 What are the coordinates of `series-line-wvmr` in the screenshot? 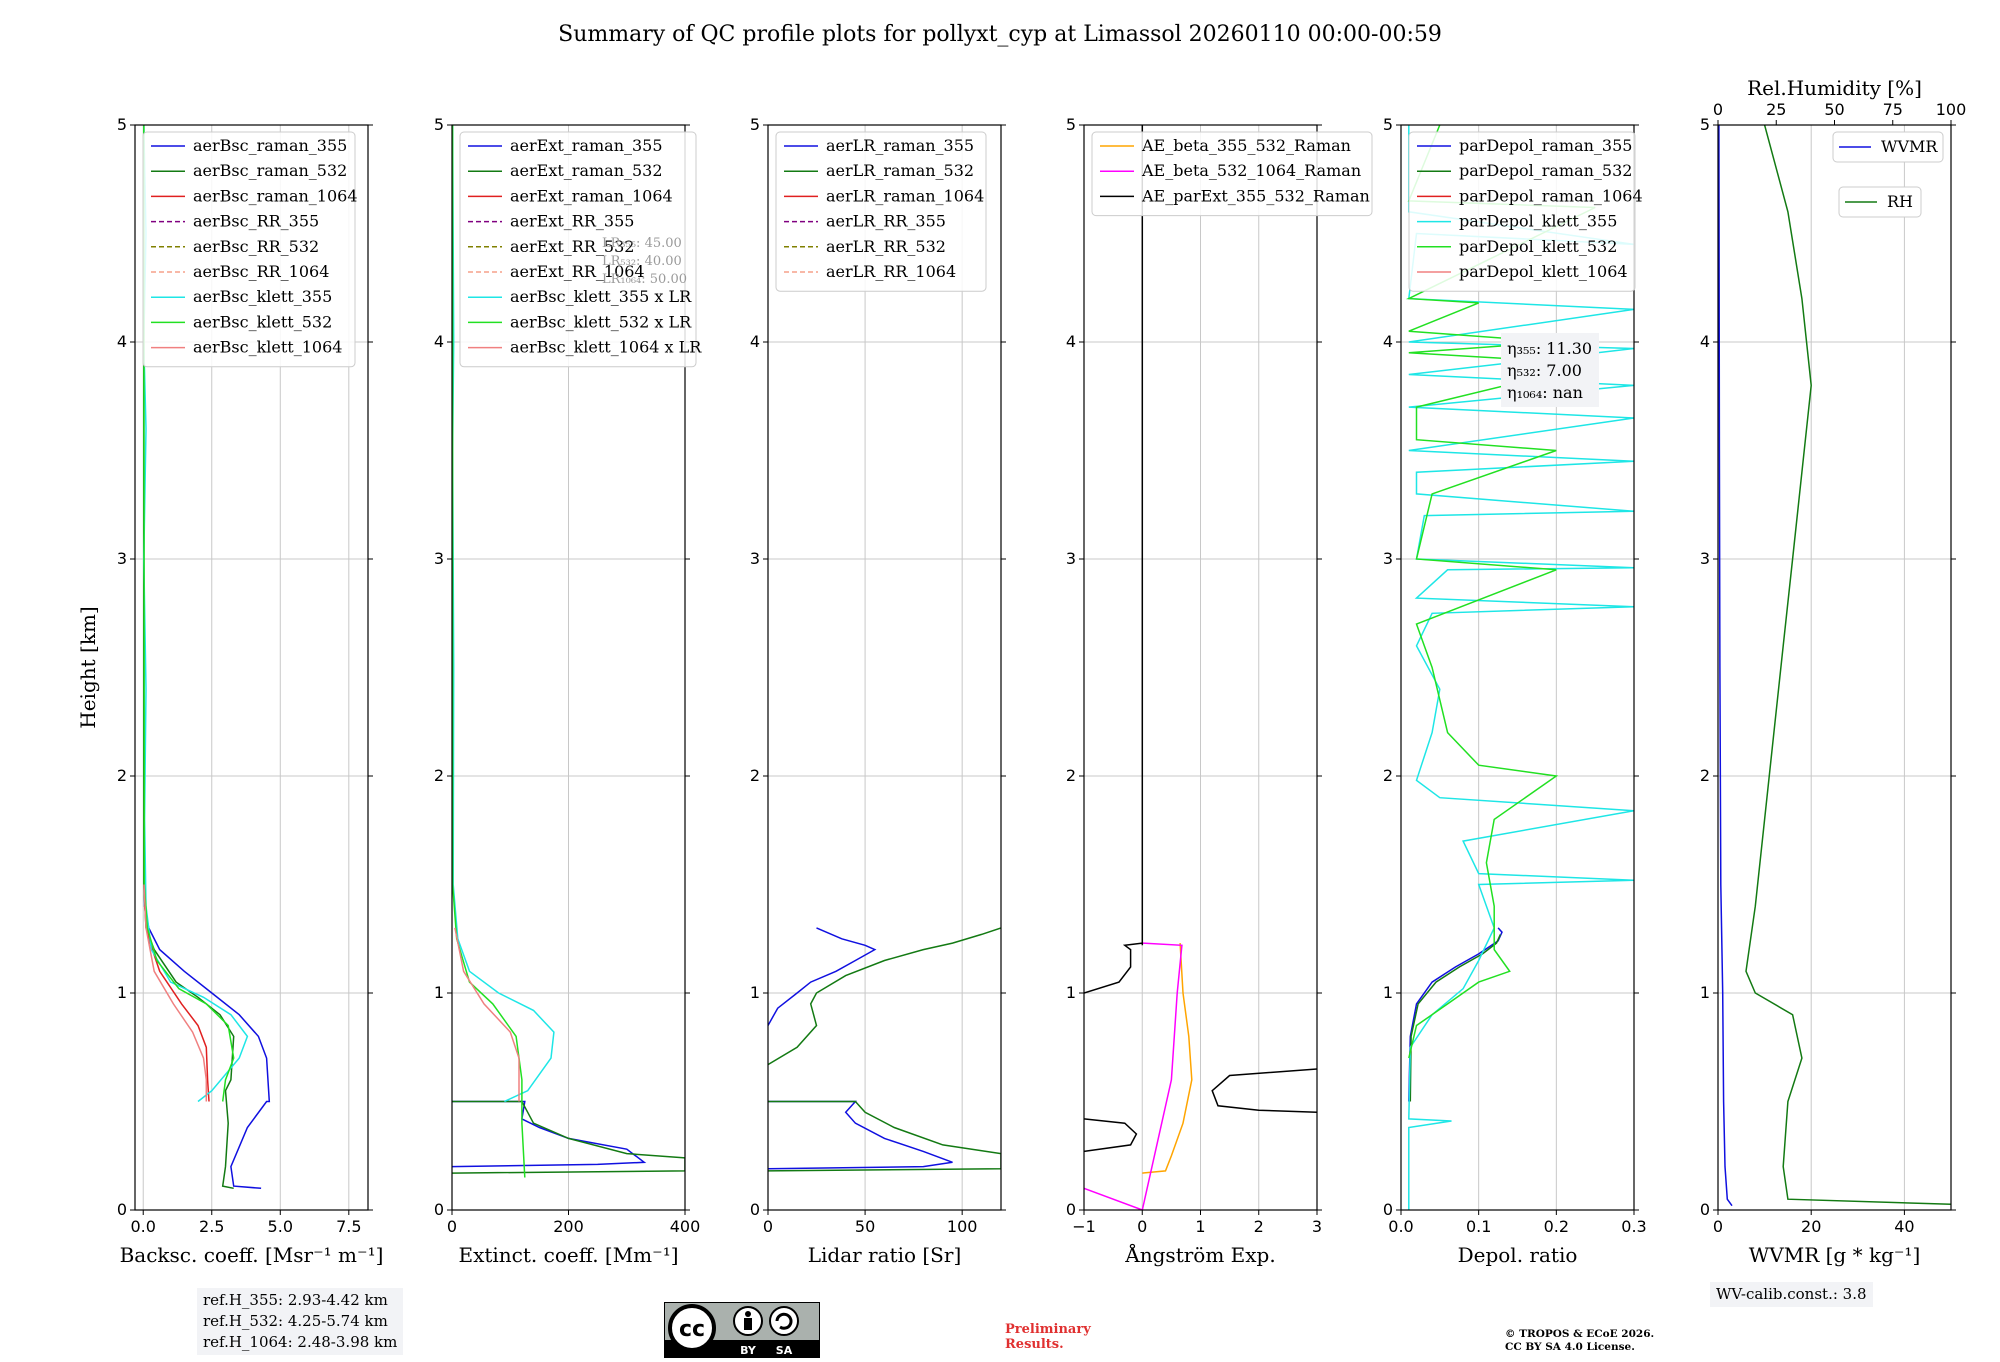 It's located at (1725, 666).